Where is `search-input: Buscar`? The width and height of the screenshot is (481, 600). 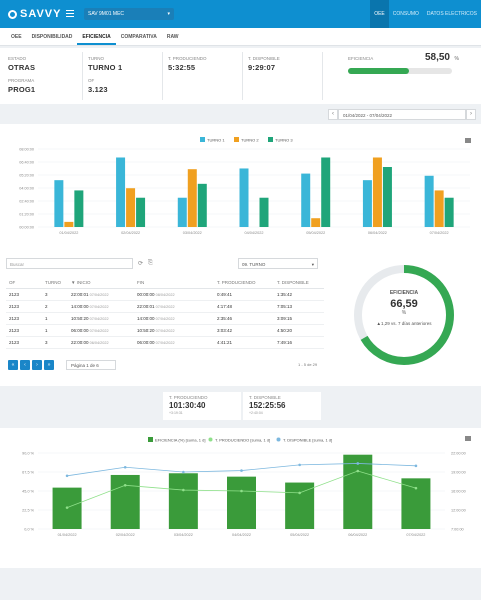
search-input: Buscar is located at coordinates (69, 263).